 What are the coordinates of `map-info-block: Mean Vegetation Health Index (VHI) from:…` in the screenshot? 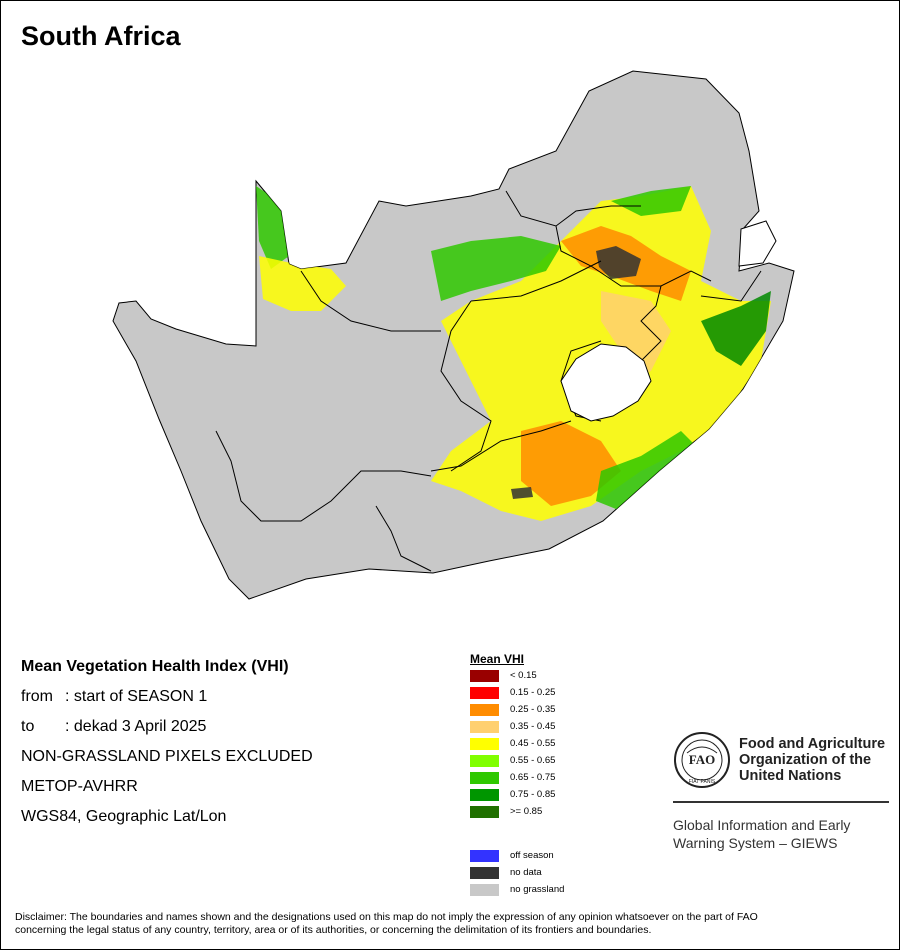 It's located at (167, 747).